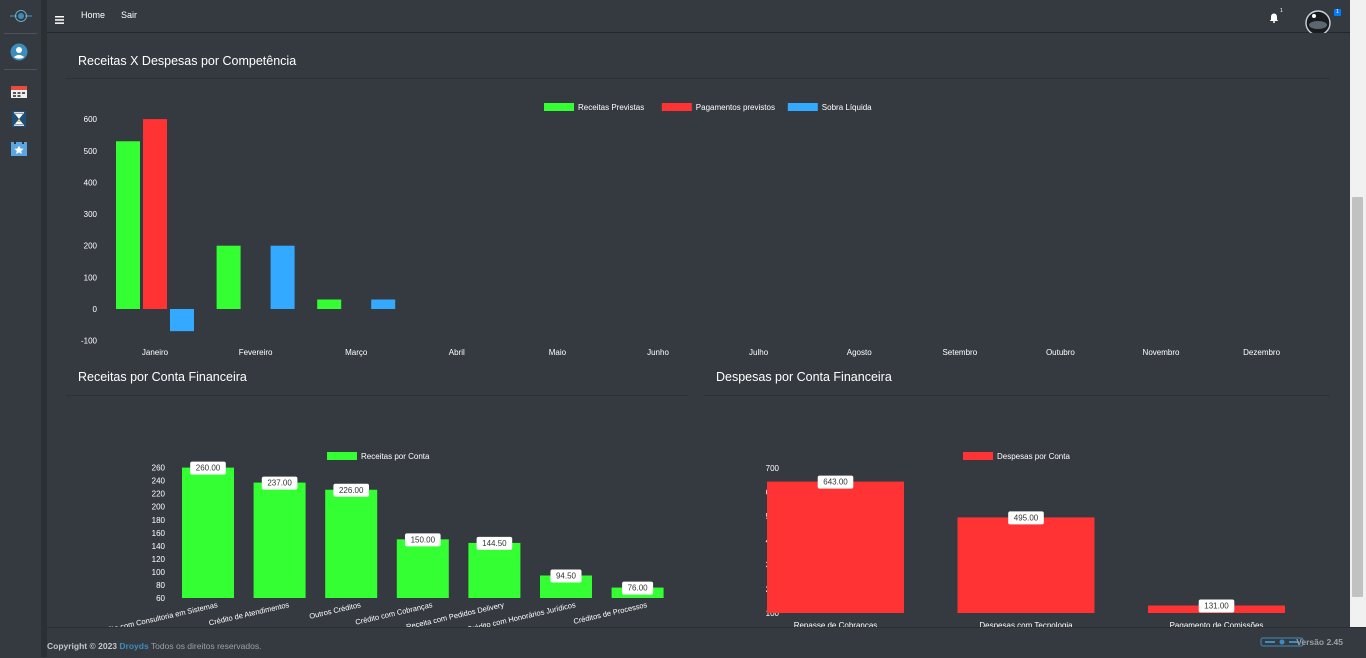  Describe the element at coordinates (249, 613) in the screenshot. I see `x-tick-label: Crédito de Atendimentos` at that location.